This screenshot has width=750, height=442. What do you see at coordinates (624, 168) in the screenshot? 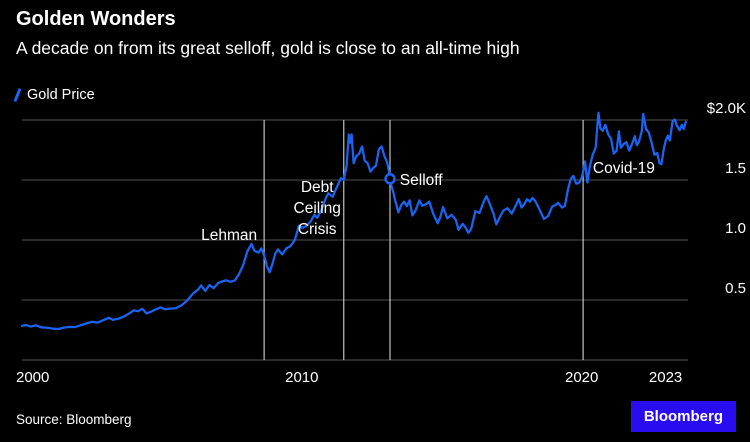
I see `annotation-covid-19: Covid-19` at bounding box center [624, 168].